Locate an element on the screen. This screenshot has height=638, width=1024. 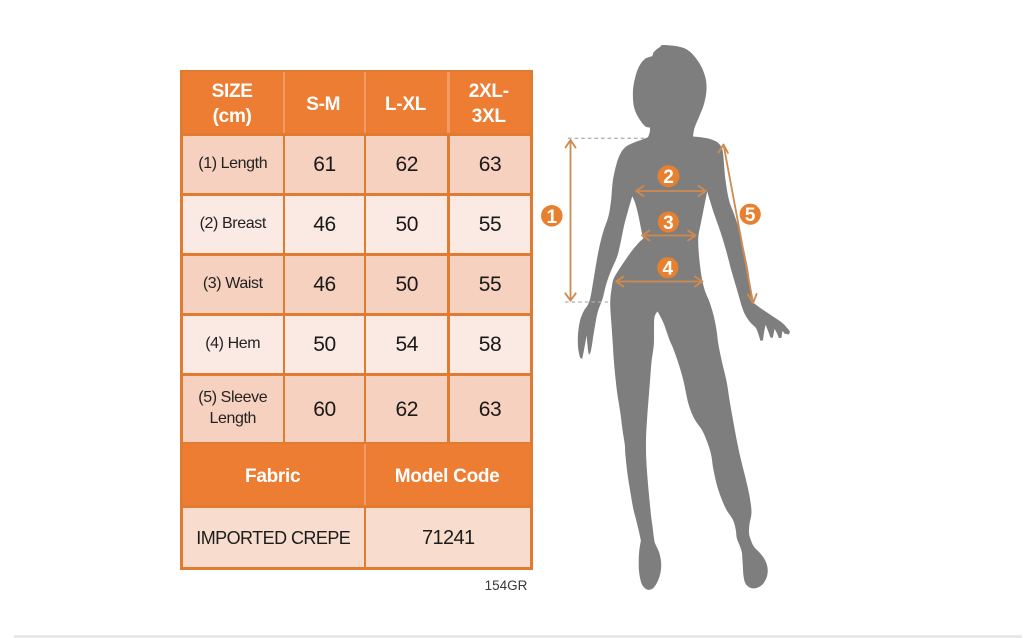
svg-text: 2 is located at coordinates (668, 177).